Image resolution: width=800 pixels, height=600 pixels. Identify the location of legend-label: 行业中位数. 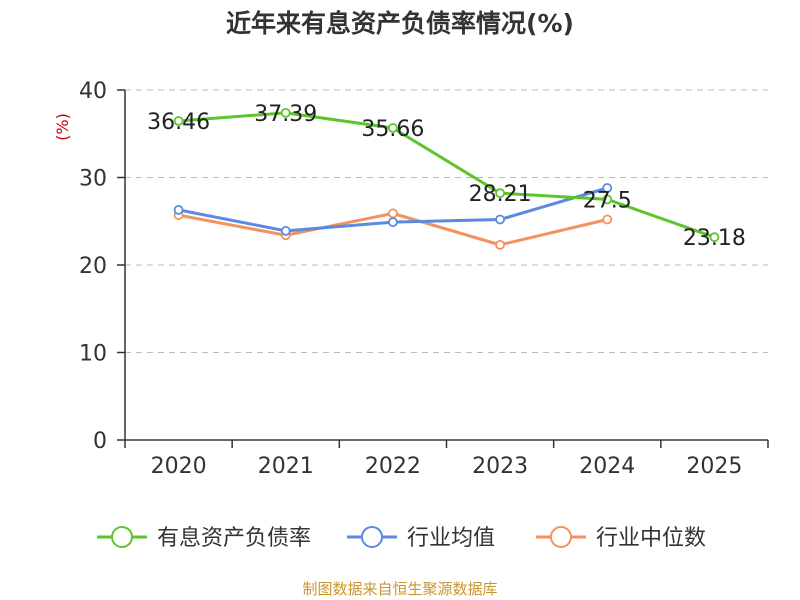
(651, 538).